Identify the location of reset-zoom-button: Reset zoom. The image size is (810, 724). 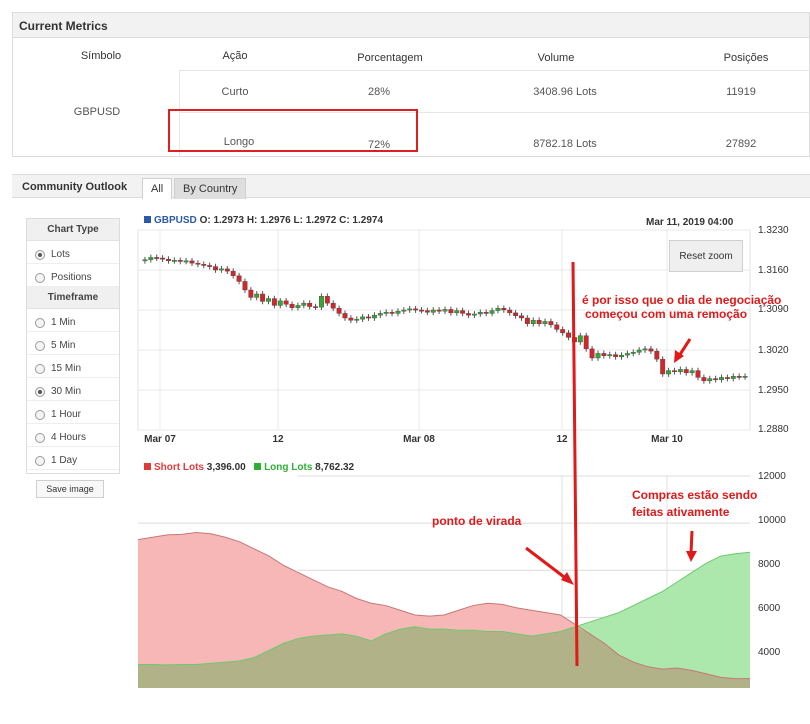
(706, 256).